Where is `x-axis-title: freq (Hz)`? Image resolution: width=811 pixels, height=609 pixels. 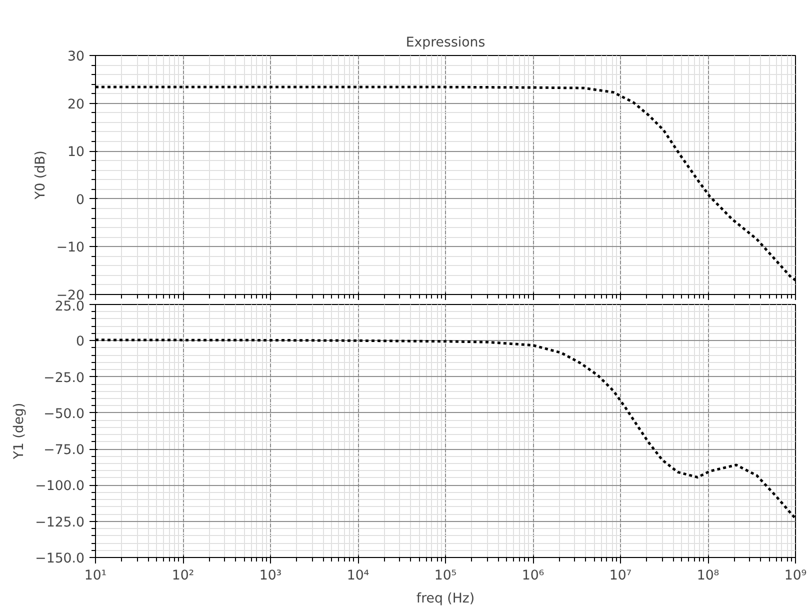
x-axis-title: freq (Hz) is located at coordinates (445, 599).